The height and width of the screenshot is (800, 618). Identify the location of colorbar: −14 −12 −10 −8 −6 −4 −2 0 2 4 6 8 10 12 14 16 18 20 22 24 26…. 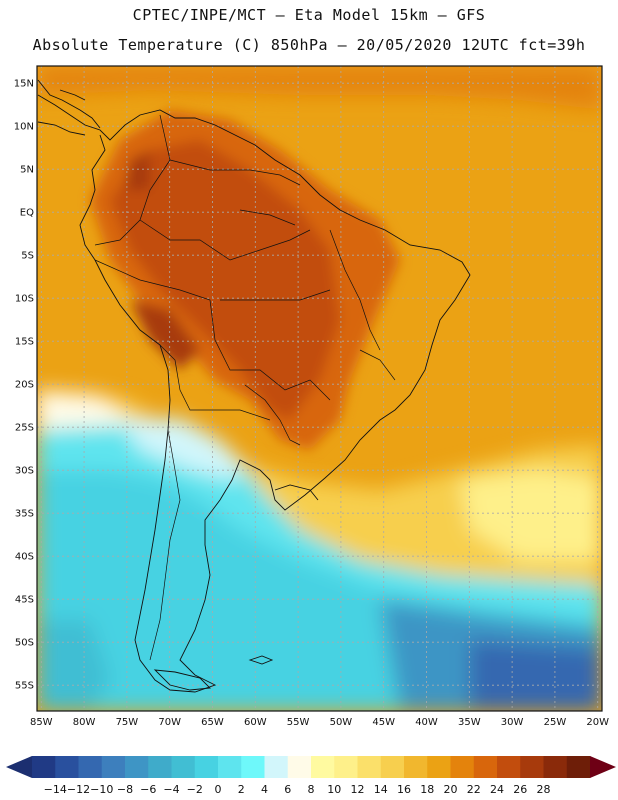
(311, 776).